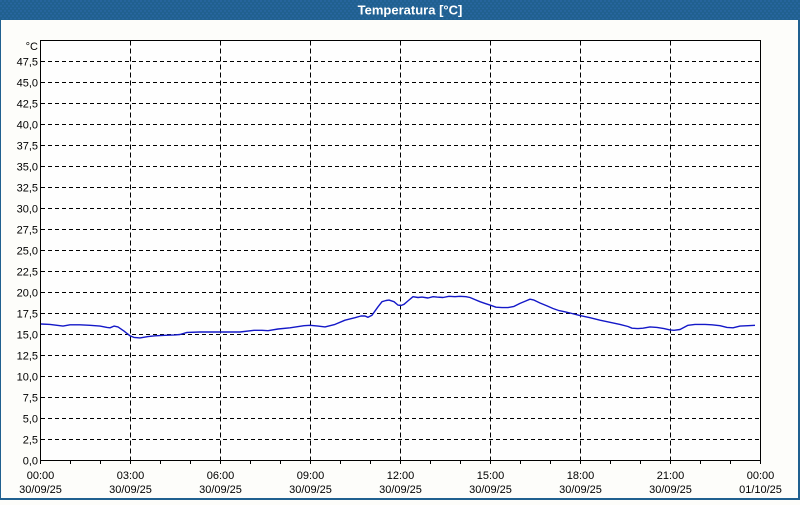  Describe the element at coordinates (27, 63) in the screenshot. I see `svg-text: 47,5` at that location.